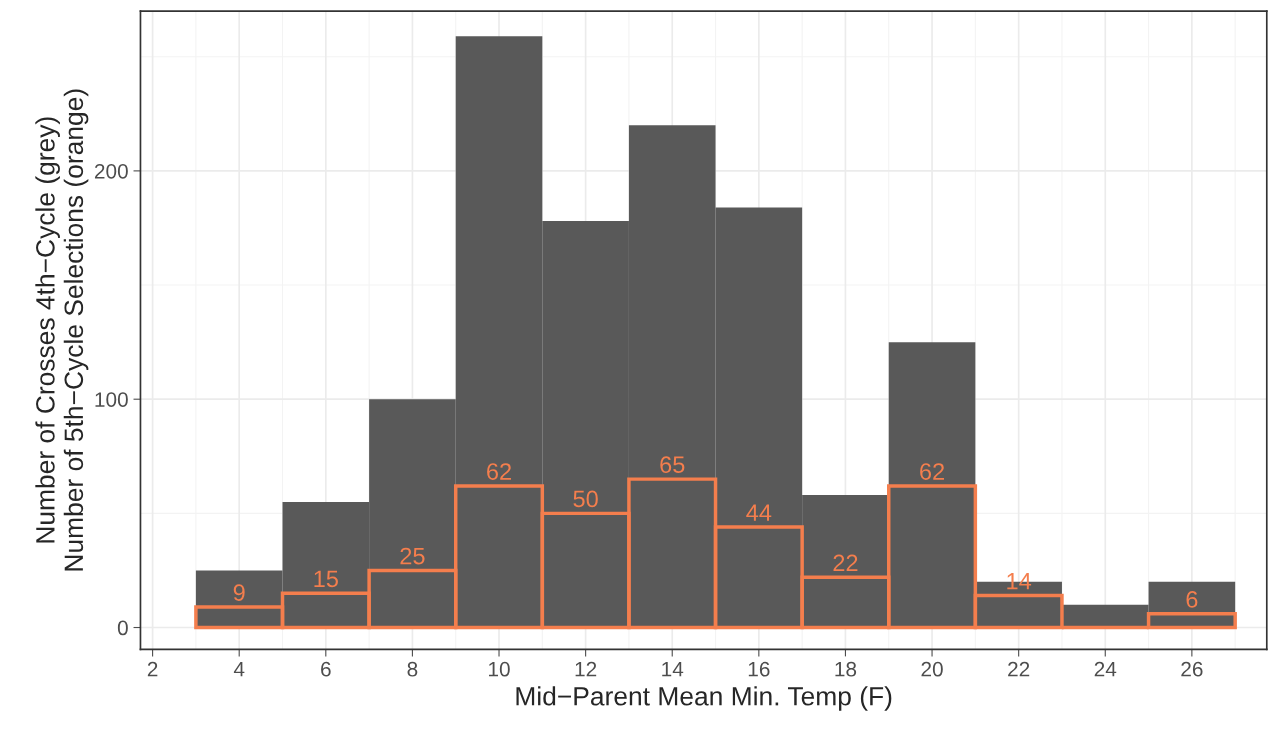 This screenshot has width=1277, height=738. Describe the element at coordinates (412, 556) in the screenshot. I see `data-label: 25` at that location.